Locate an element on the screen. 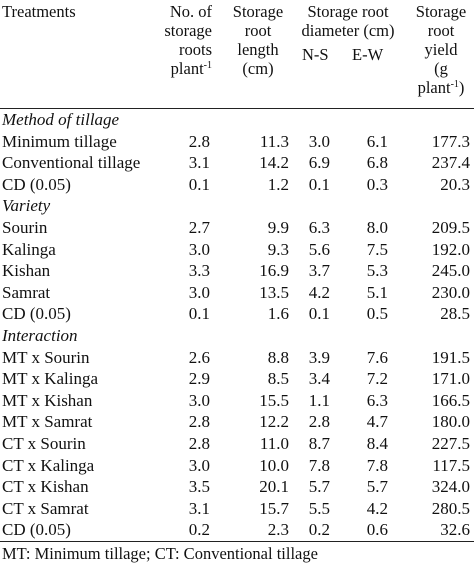 The height and width of the screenshot is (569, 474). header-rule is located at coordinates (237, 108).